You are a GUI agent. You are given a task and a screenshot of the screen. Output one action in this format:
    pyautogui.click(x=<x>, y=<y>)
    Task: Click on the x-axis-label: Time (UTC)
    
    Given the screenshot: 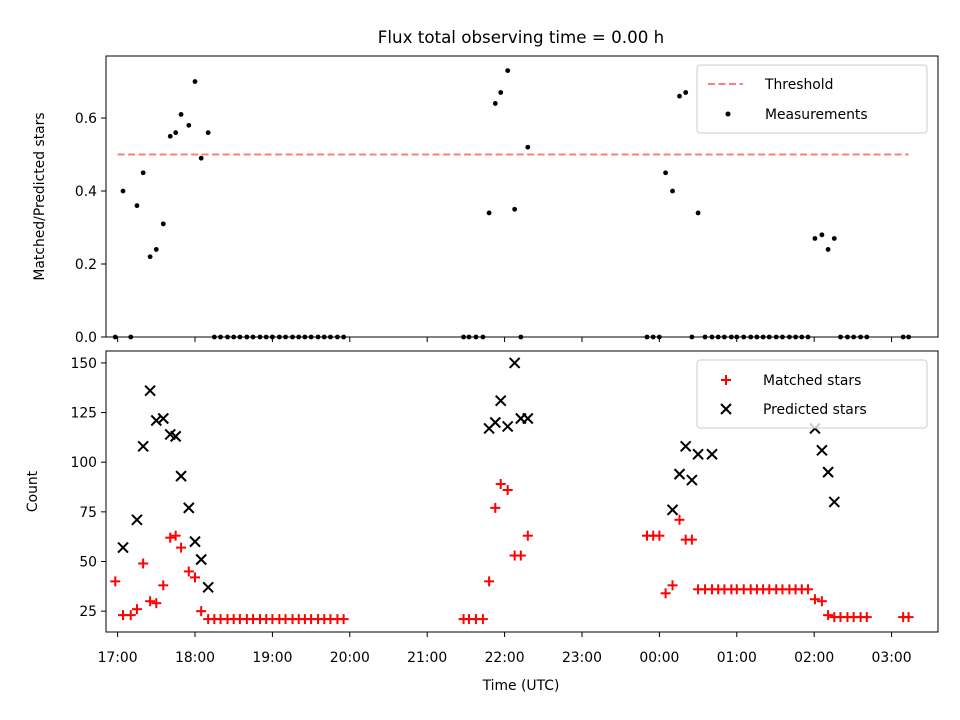 What is the action you would take?
    pyautogui.click(x=521, y=686)
    